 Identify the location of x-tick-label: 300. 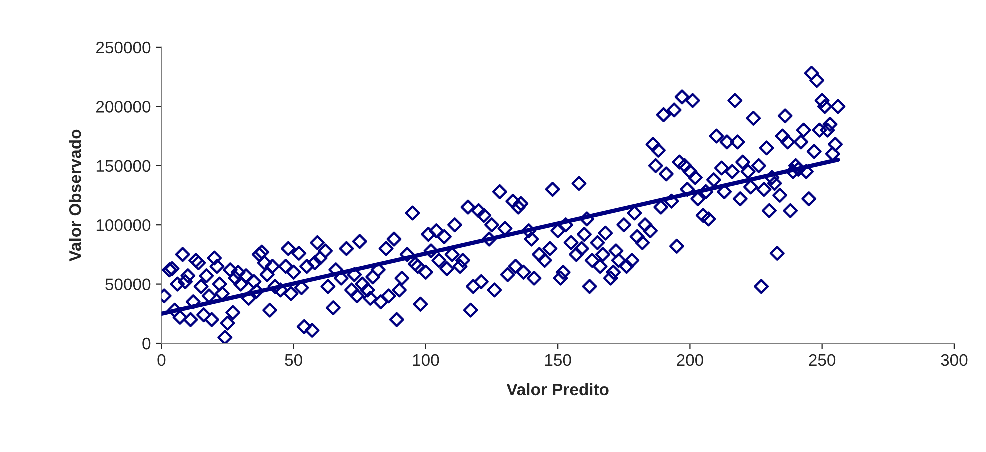
(954, 360).